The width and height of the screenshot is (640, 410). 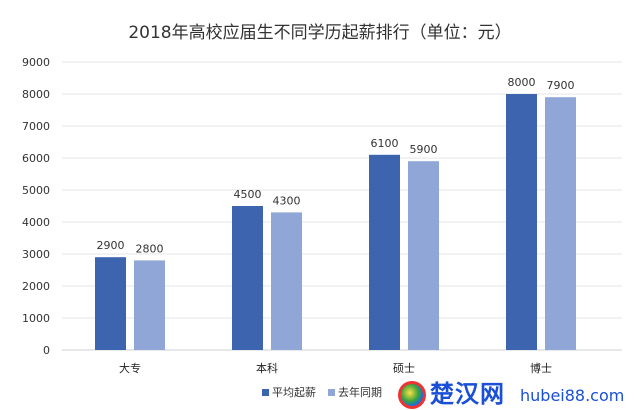 What do you see at coordinates (130, 368) in the screenshot?
I see `x-category-label: 大专` at bounding box center [130, 368].